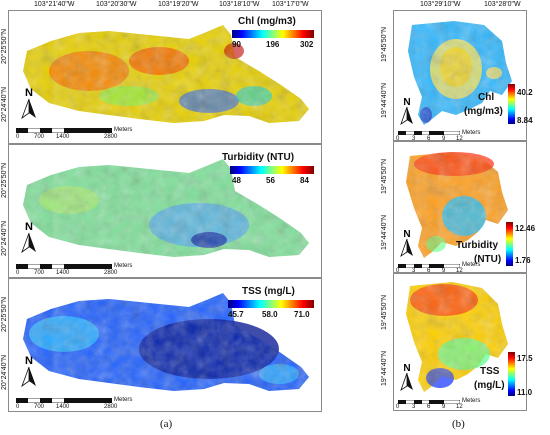 The image size is (550, 435). I want to click on legend-tick: 40.2, so click(525, 92).